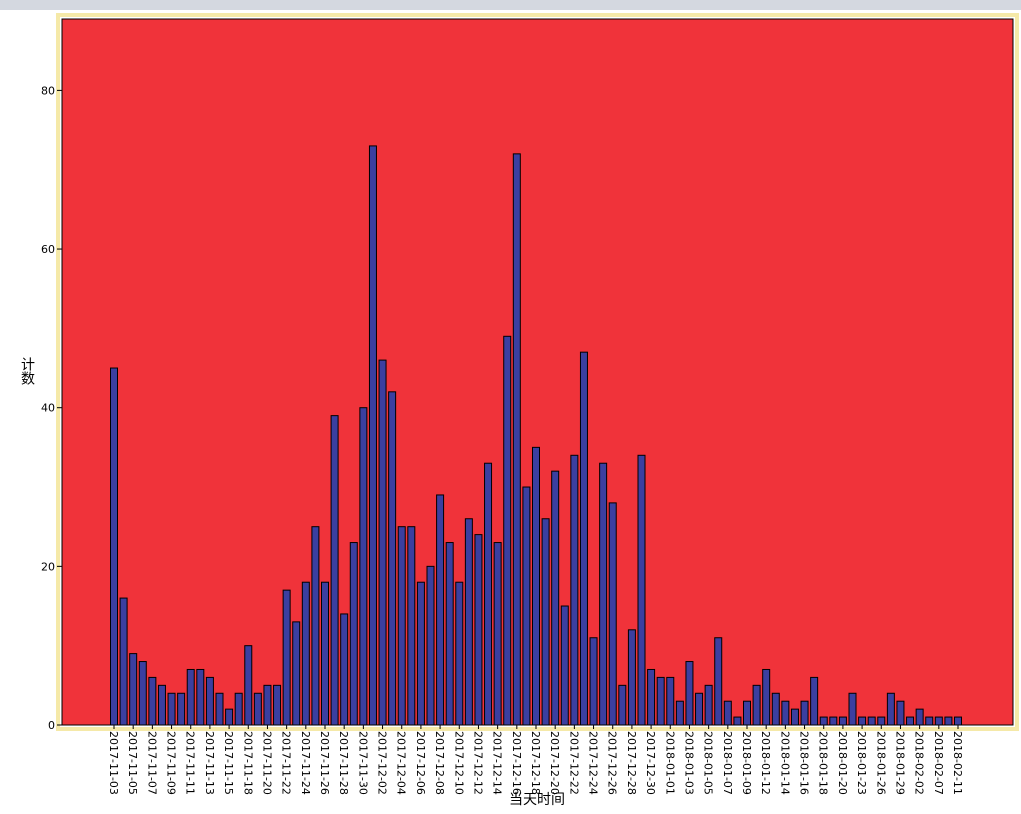  Describe the element at coordinates (266, 763) in the screenshot. I see `x-tick-label: 2017-11-20` at that location.